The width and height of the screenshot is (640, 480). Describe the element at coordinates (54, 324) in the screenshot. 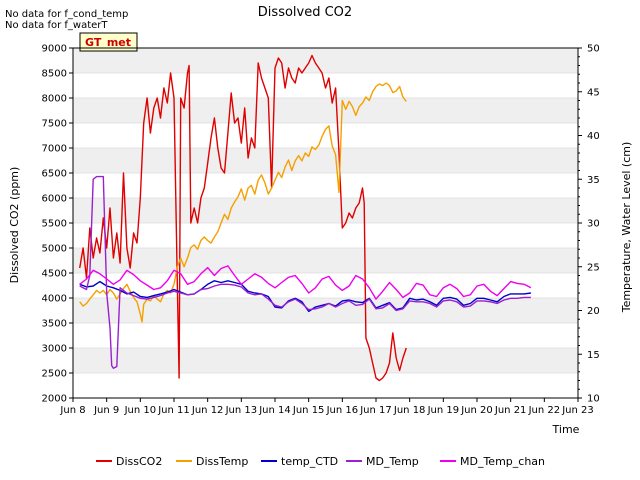

I see `left-y-tick-label: 3500` at that location.